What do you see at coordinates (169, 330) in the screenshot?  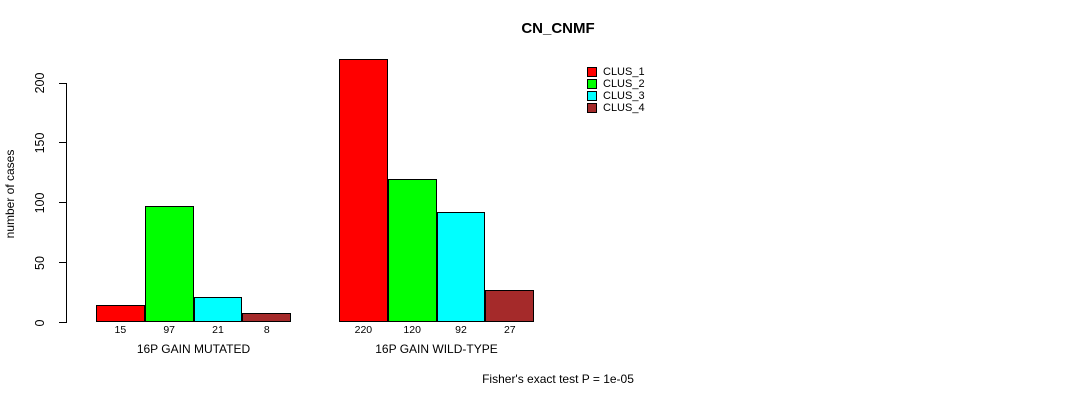 I see `bar-value-label: 97` at bounding box center [169, 330].